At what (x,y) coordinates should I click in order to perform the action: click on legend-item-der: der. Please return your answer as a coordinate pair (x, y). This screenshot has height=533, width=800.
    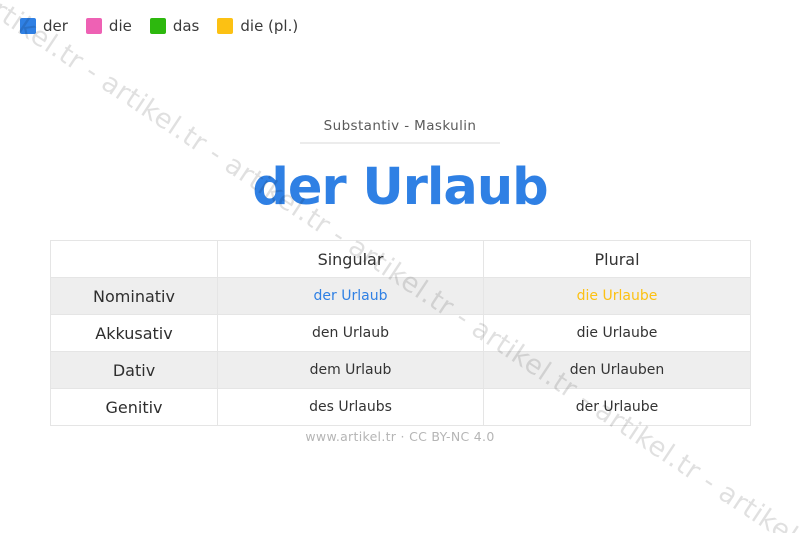
    Looking at the image, I should click on (44, 26).